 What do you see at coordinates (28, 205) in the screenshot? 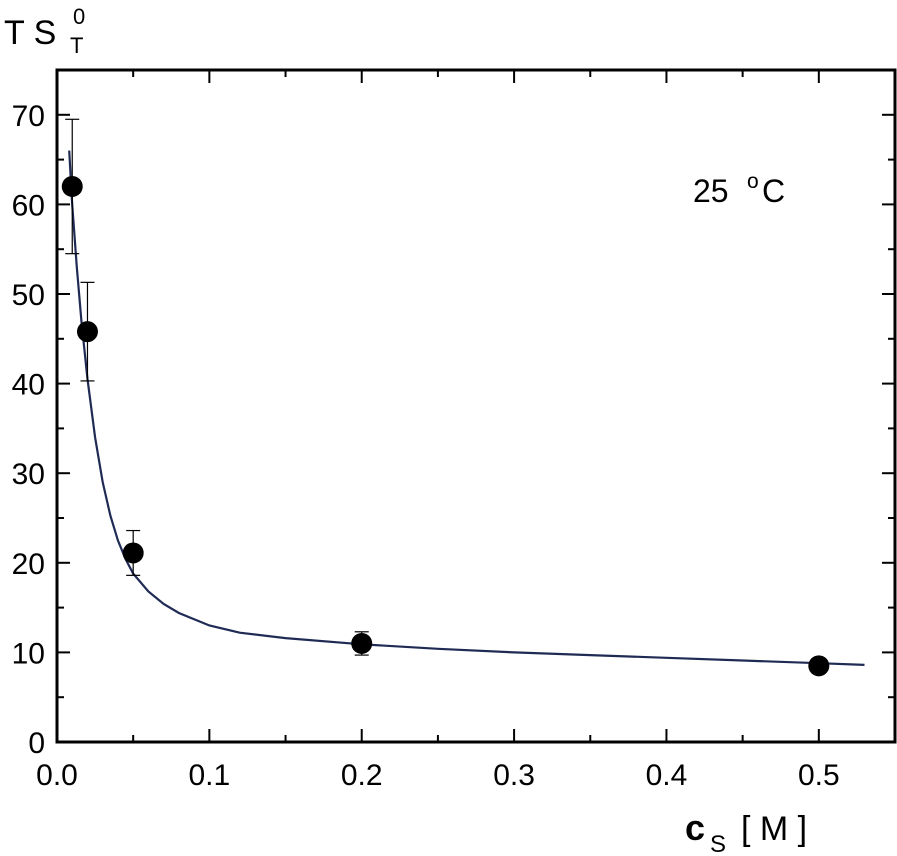
I see `y-tick-label: 60` at bounding box center [28, 205].